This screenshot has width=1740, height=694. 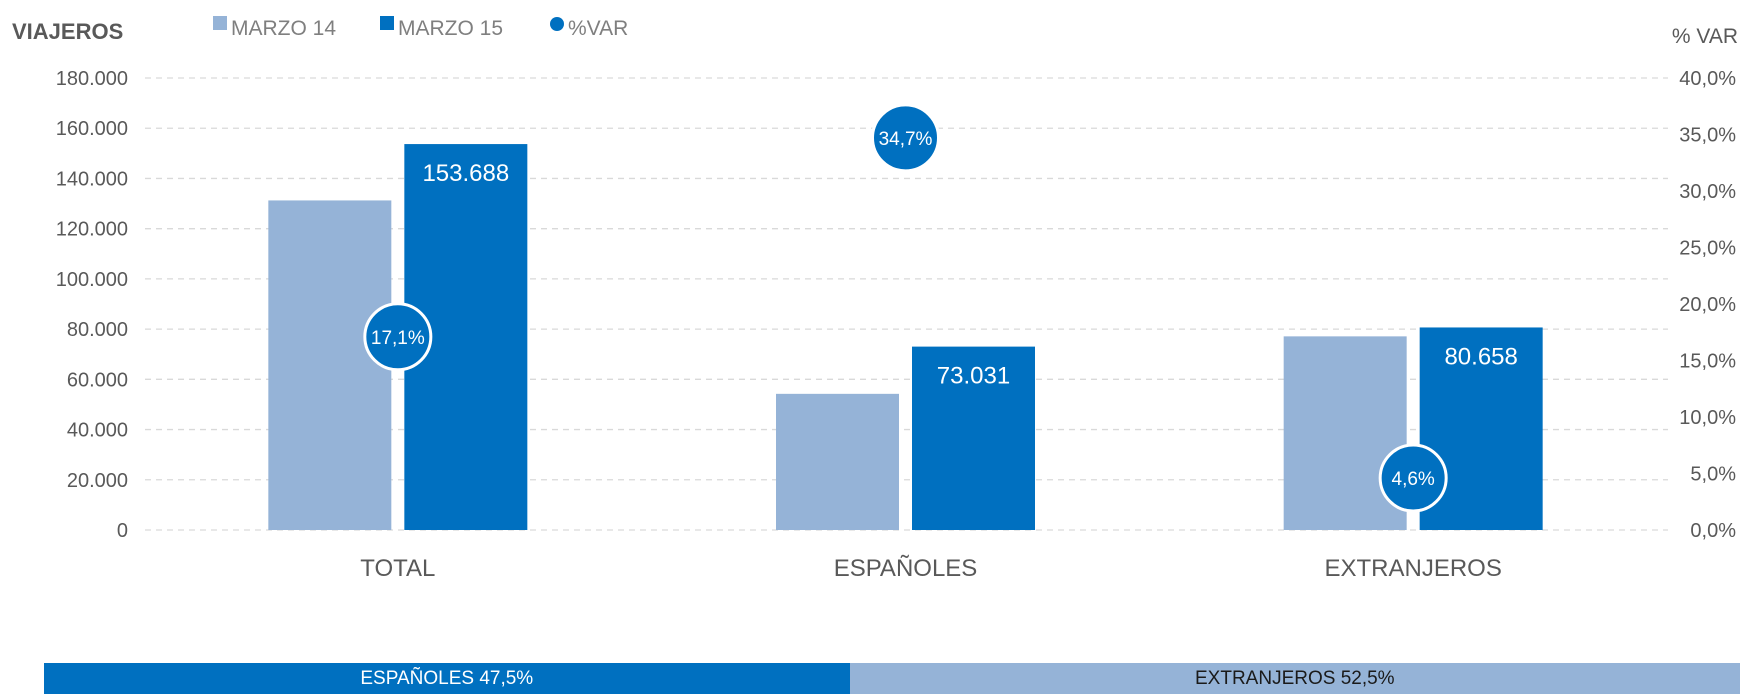 I want to click on bar-value-label: 153.688, so click(x=465, y=173).